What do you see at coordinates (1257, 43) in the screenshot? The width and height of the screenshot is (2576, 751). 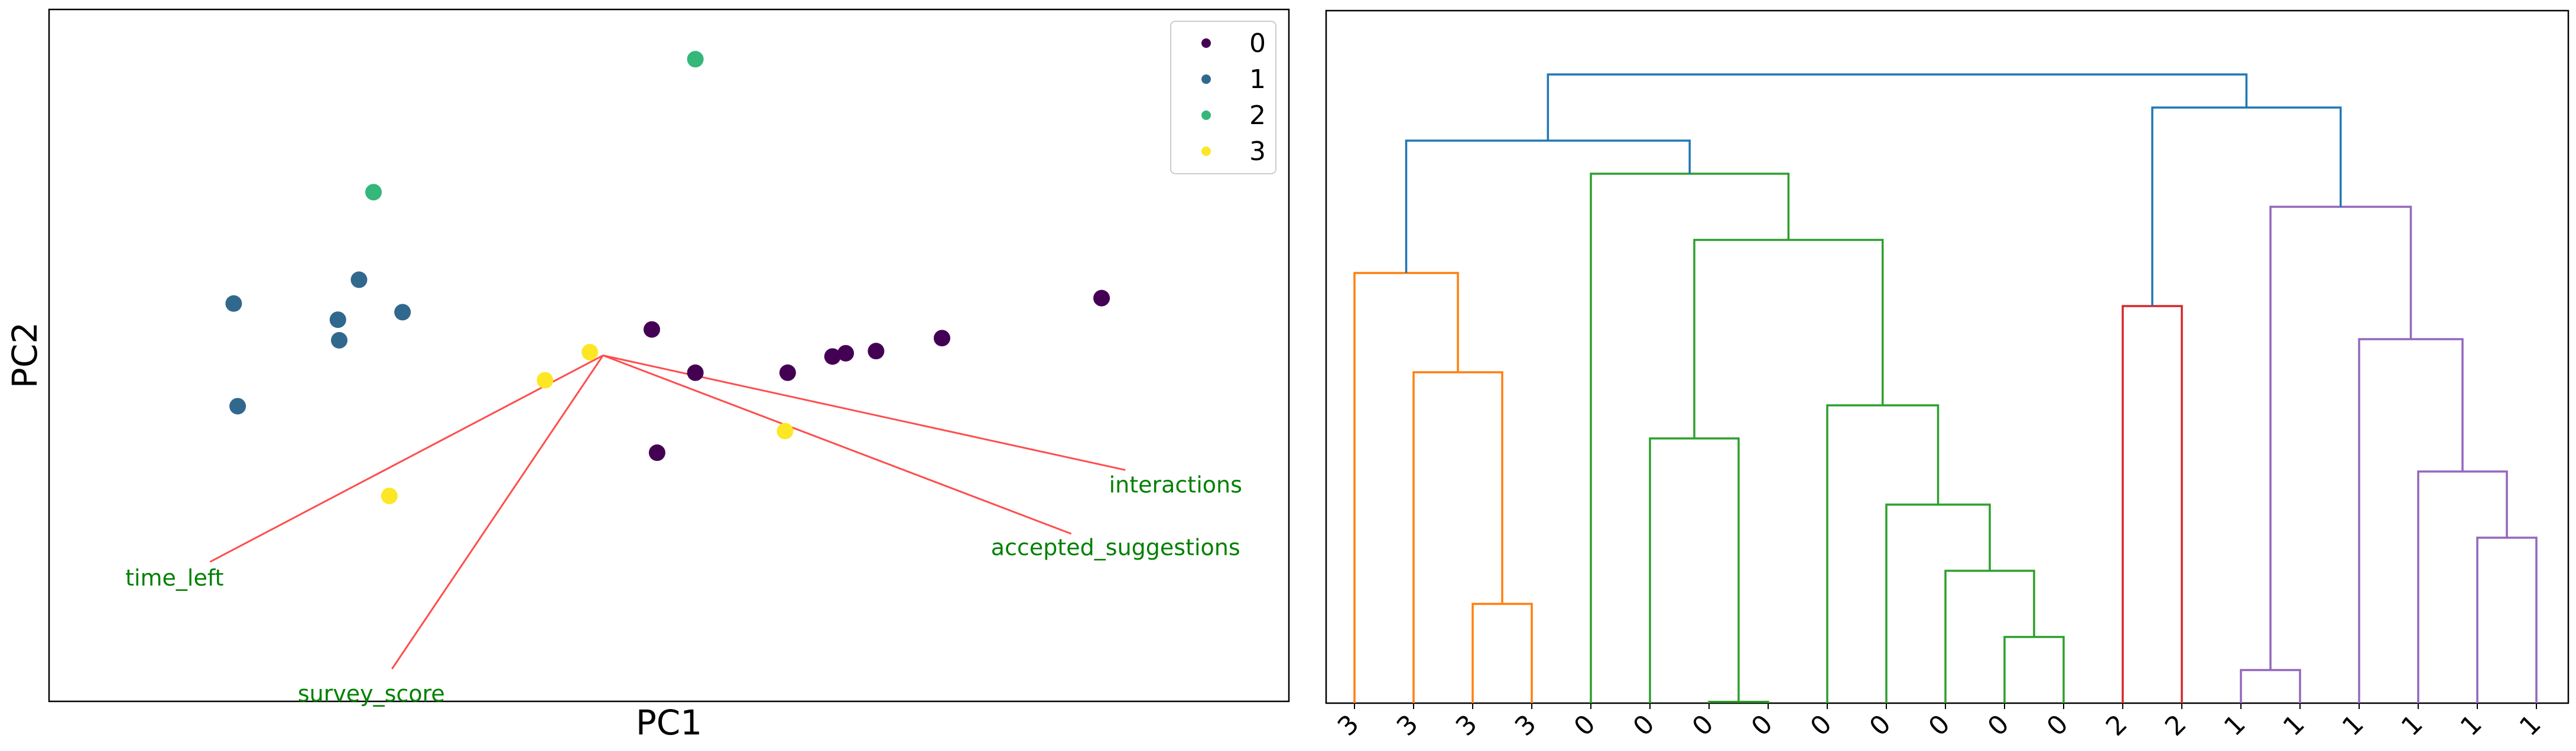 I see `legend-label-0: 0` at bounding box center [1257, 43].